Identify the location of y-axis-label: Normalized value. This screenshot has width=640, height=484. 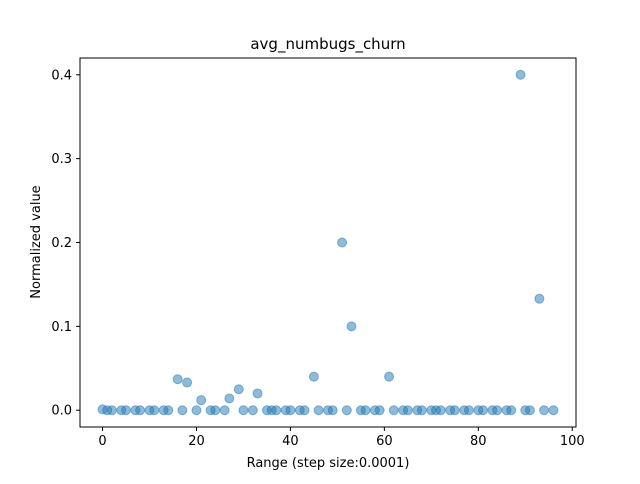
(36, 241).